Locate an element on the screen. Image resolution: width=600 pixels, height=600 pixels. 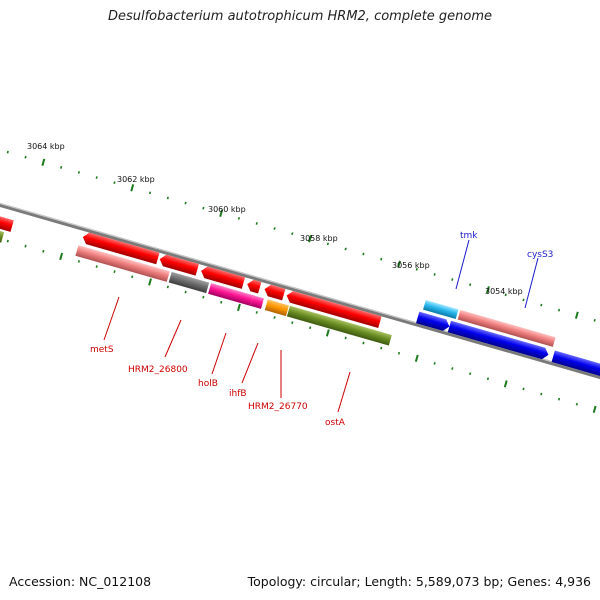
gene-ihfB-rna is located at coordinates (257, 302).